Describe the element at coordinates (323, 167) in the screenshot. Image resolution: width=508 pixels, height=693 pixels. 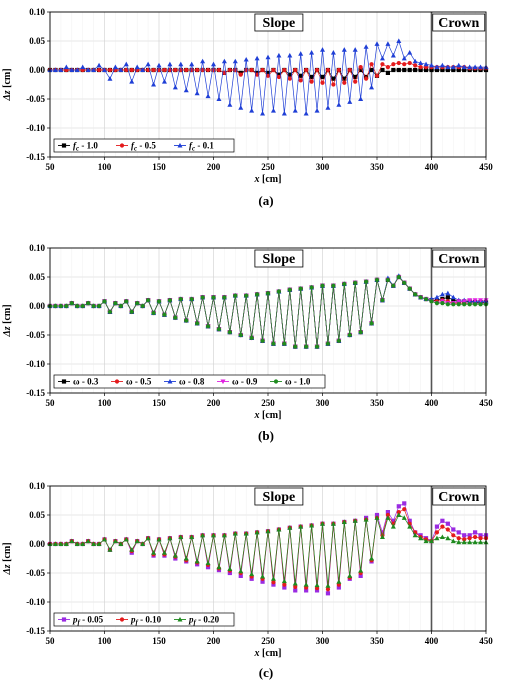
I see `x-tick-label: 300` at that location.